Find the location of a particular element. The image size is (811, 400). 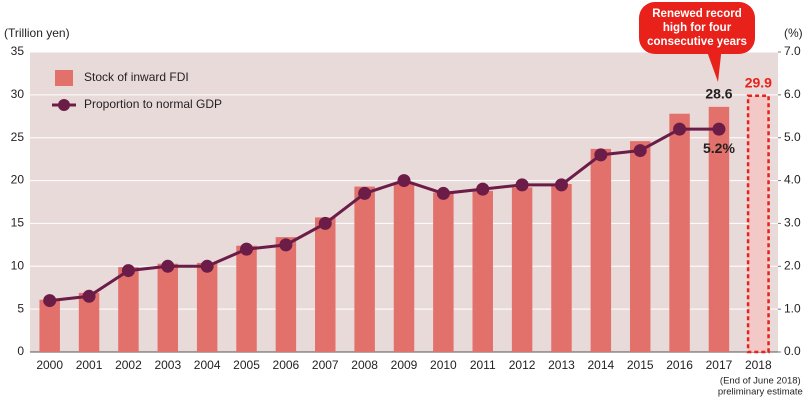

x-tick-label: 2008 is located at coordinates (364, 365).